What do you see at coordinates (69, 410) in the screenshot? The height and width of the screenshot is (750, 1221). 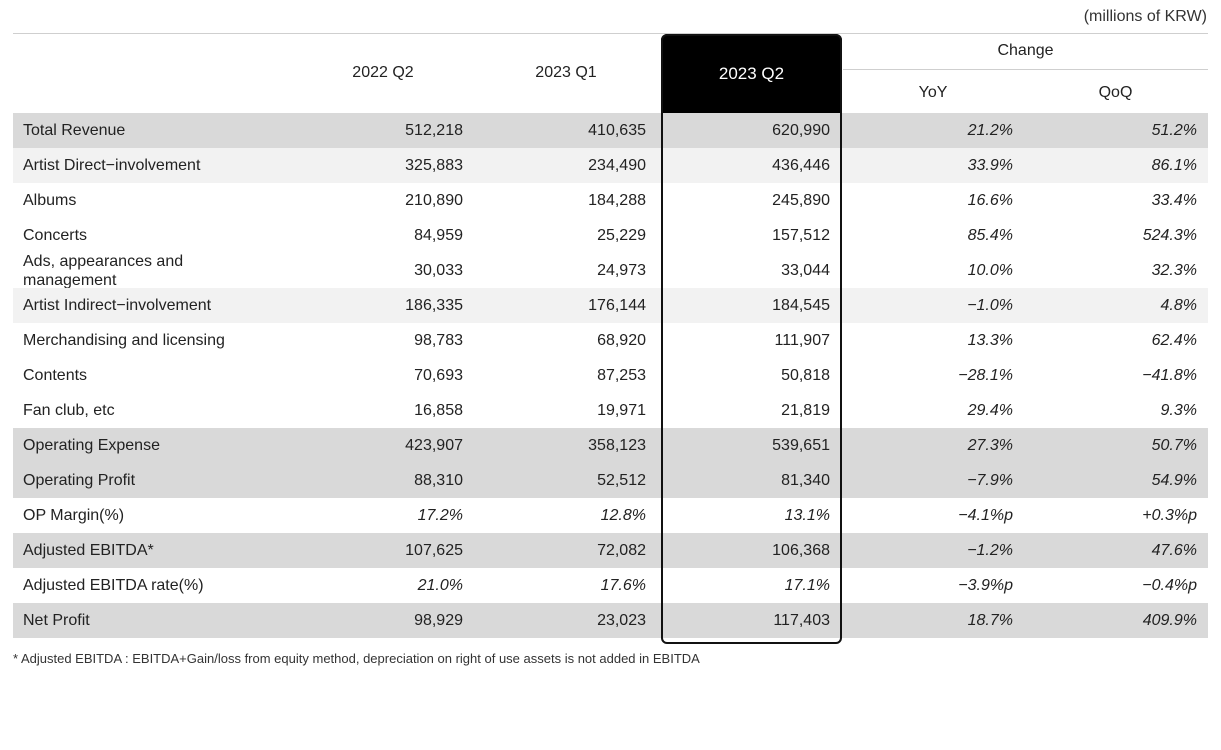 I see `row-label: Fan club, etc` at bounding box center [69, 410].